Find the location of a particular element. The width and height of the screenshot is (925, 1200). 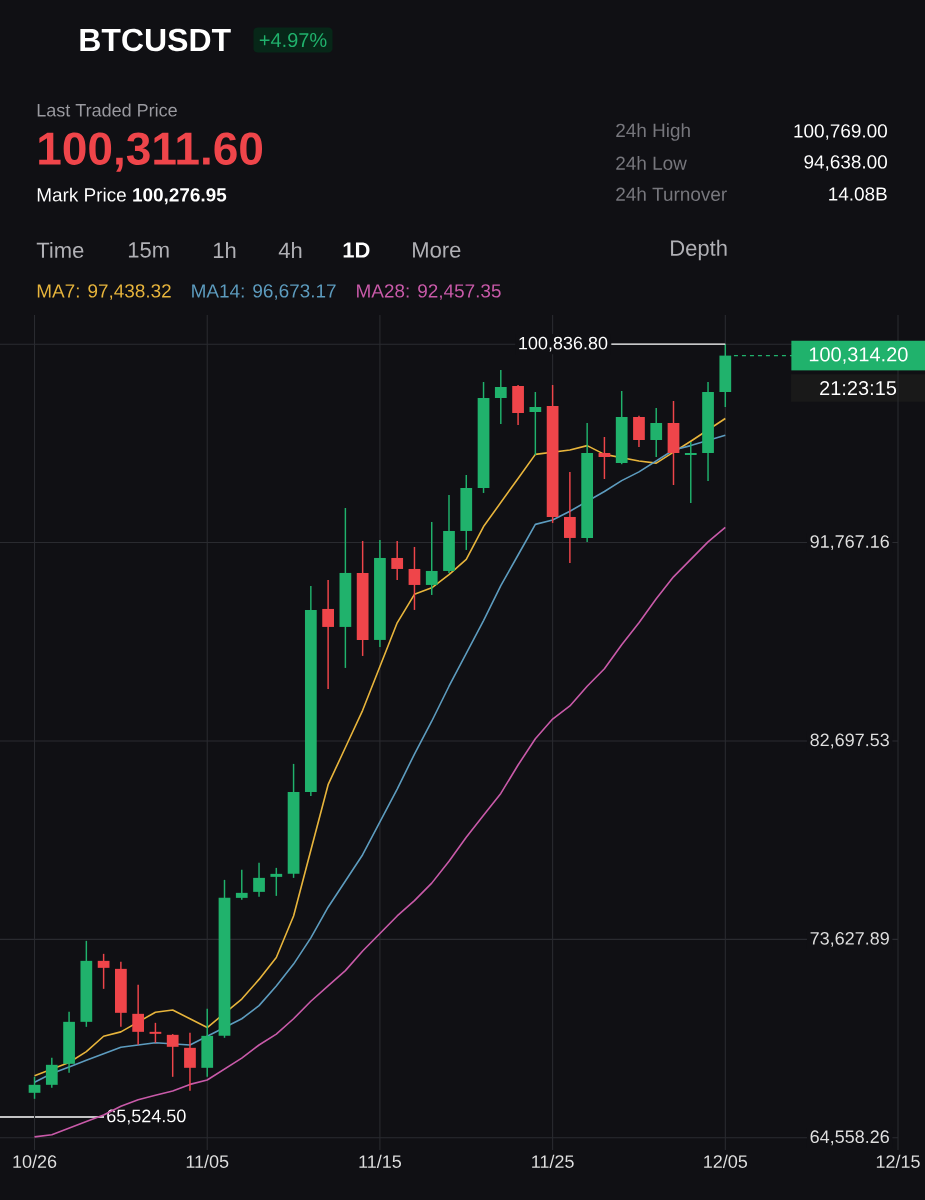

text: MA14: 96,673.17 is located at coordinates (264, 292).